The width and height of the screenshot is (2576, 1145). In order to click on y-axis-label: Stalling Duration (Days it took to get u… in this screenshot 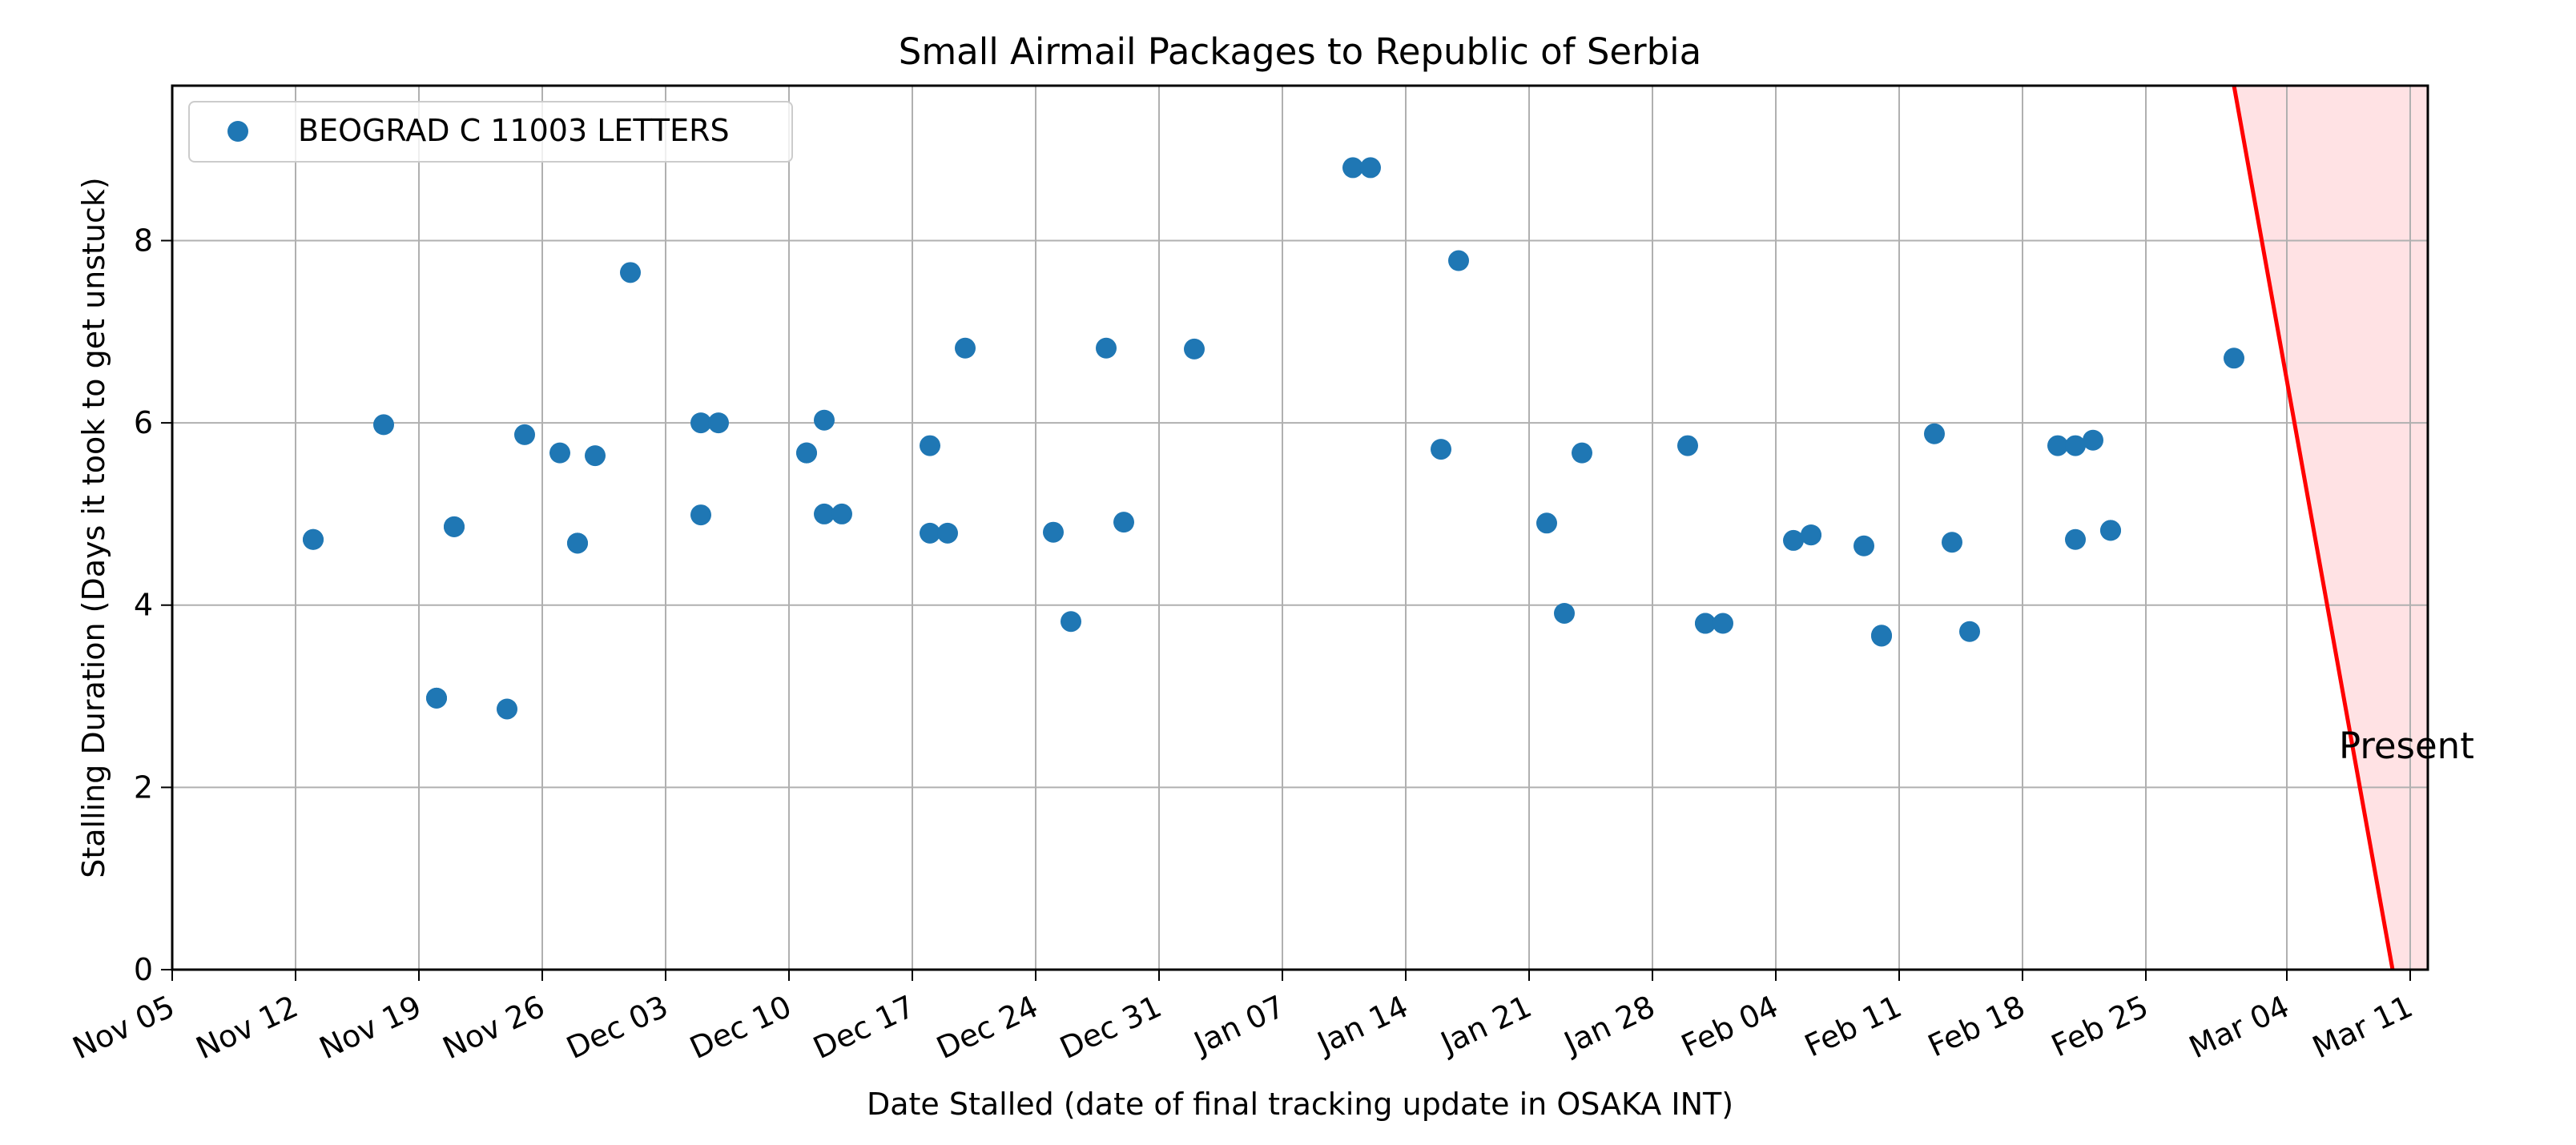, I will do `click(93, 528)`.